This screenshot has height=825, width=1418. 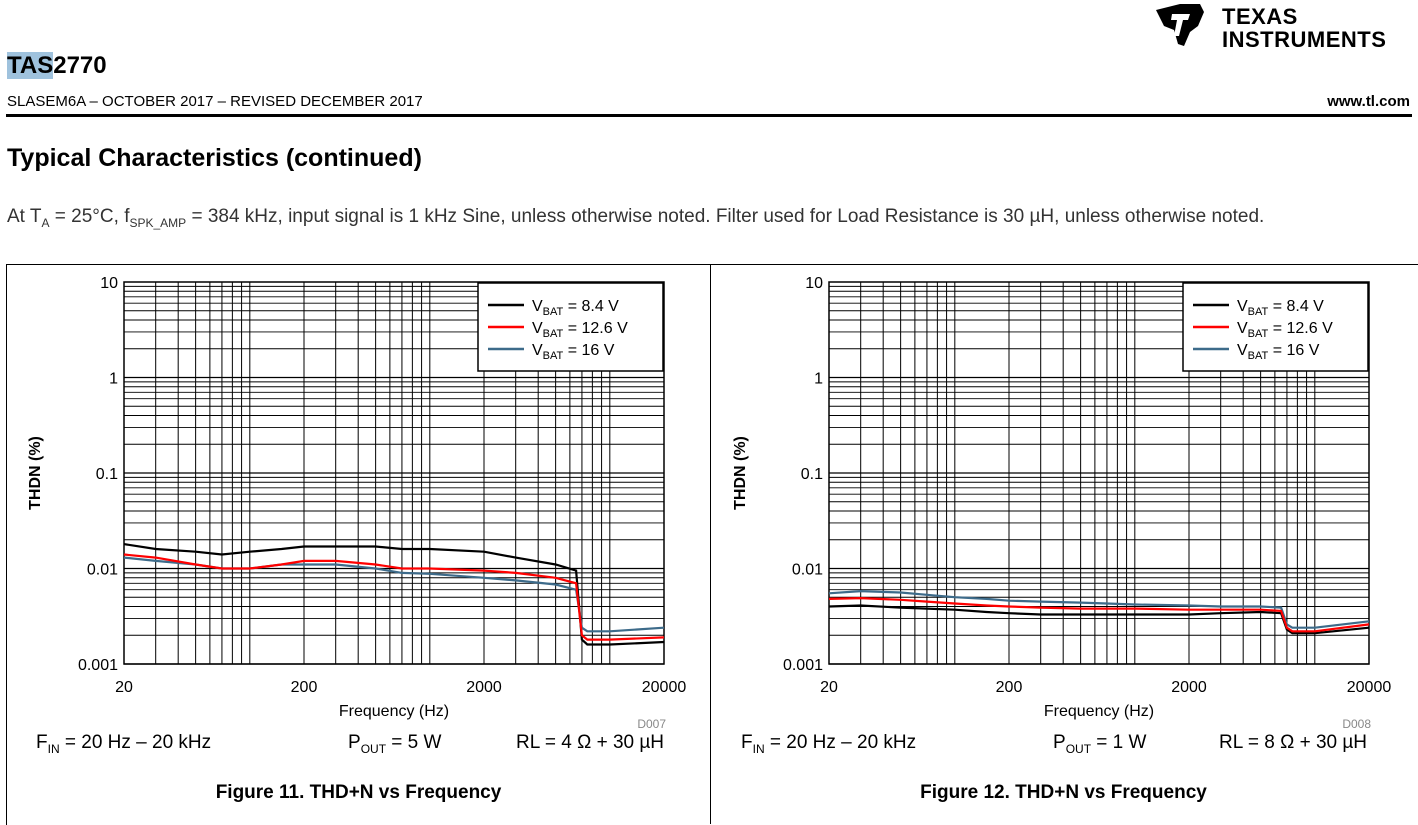 What do you see at coordinates (214, 158) in the screenshot?
I see `section-title: Typical Characteristics (continued)` at bounding box center [214, 158].